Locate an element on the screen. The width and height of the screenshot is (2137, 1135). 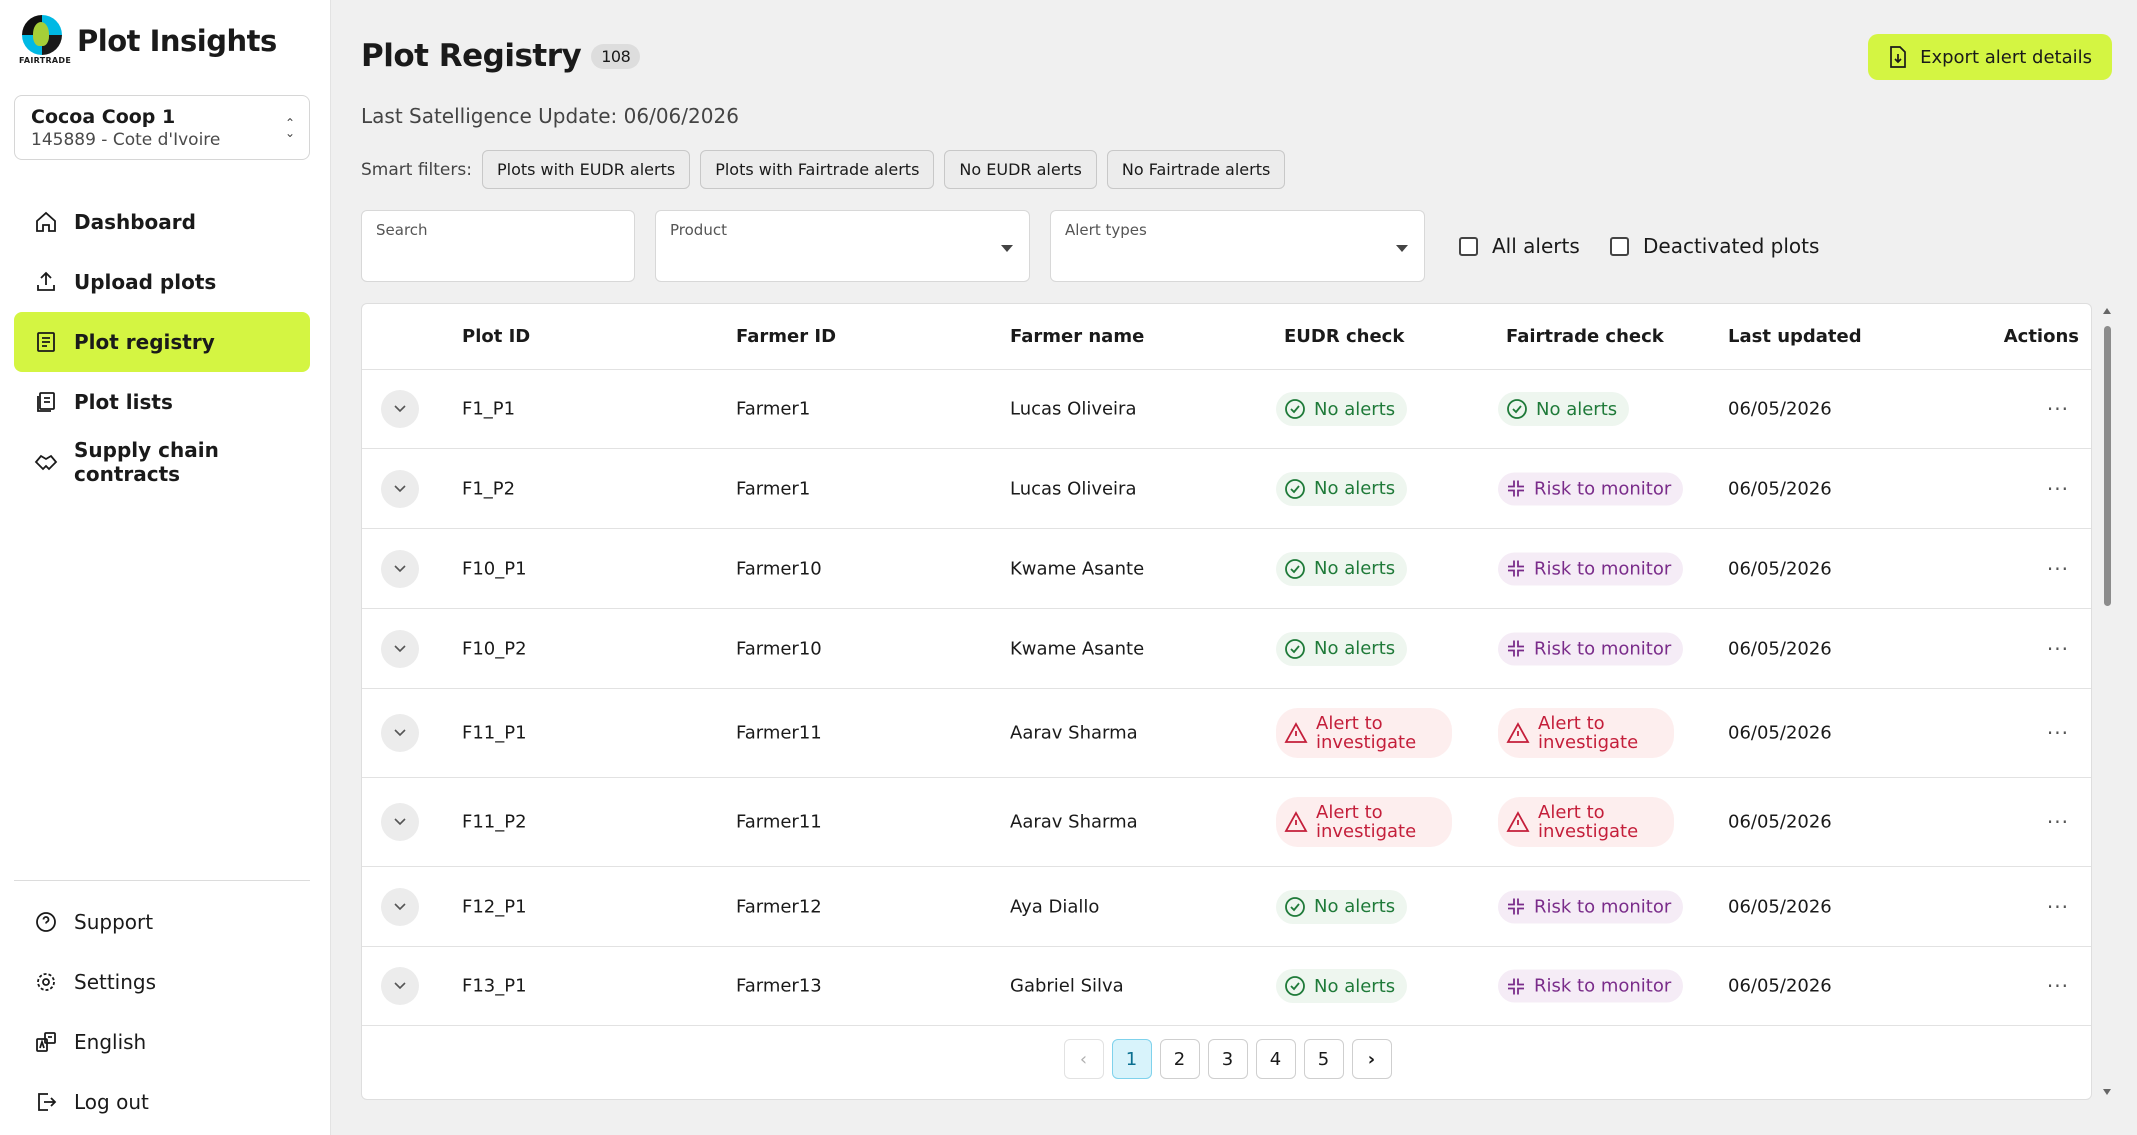
page-4-button: 4 is located at coordinates (1275, 1059).